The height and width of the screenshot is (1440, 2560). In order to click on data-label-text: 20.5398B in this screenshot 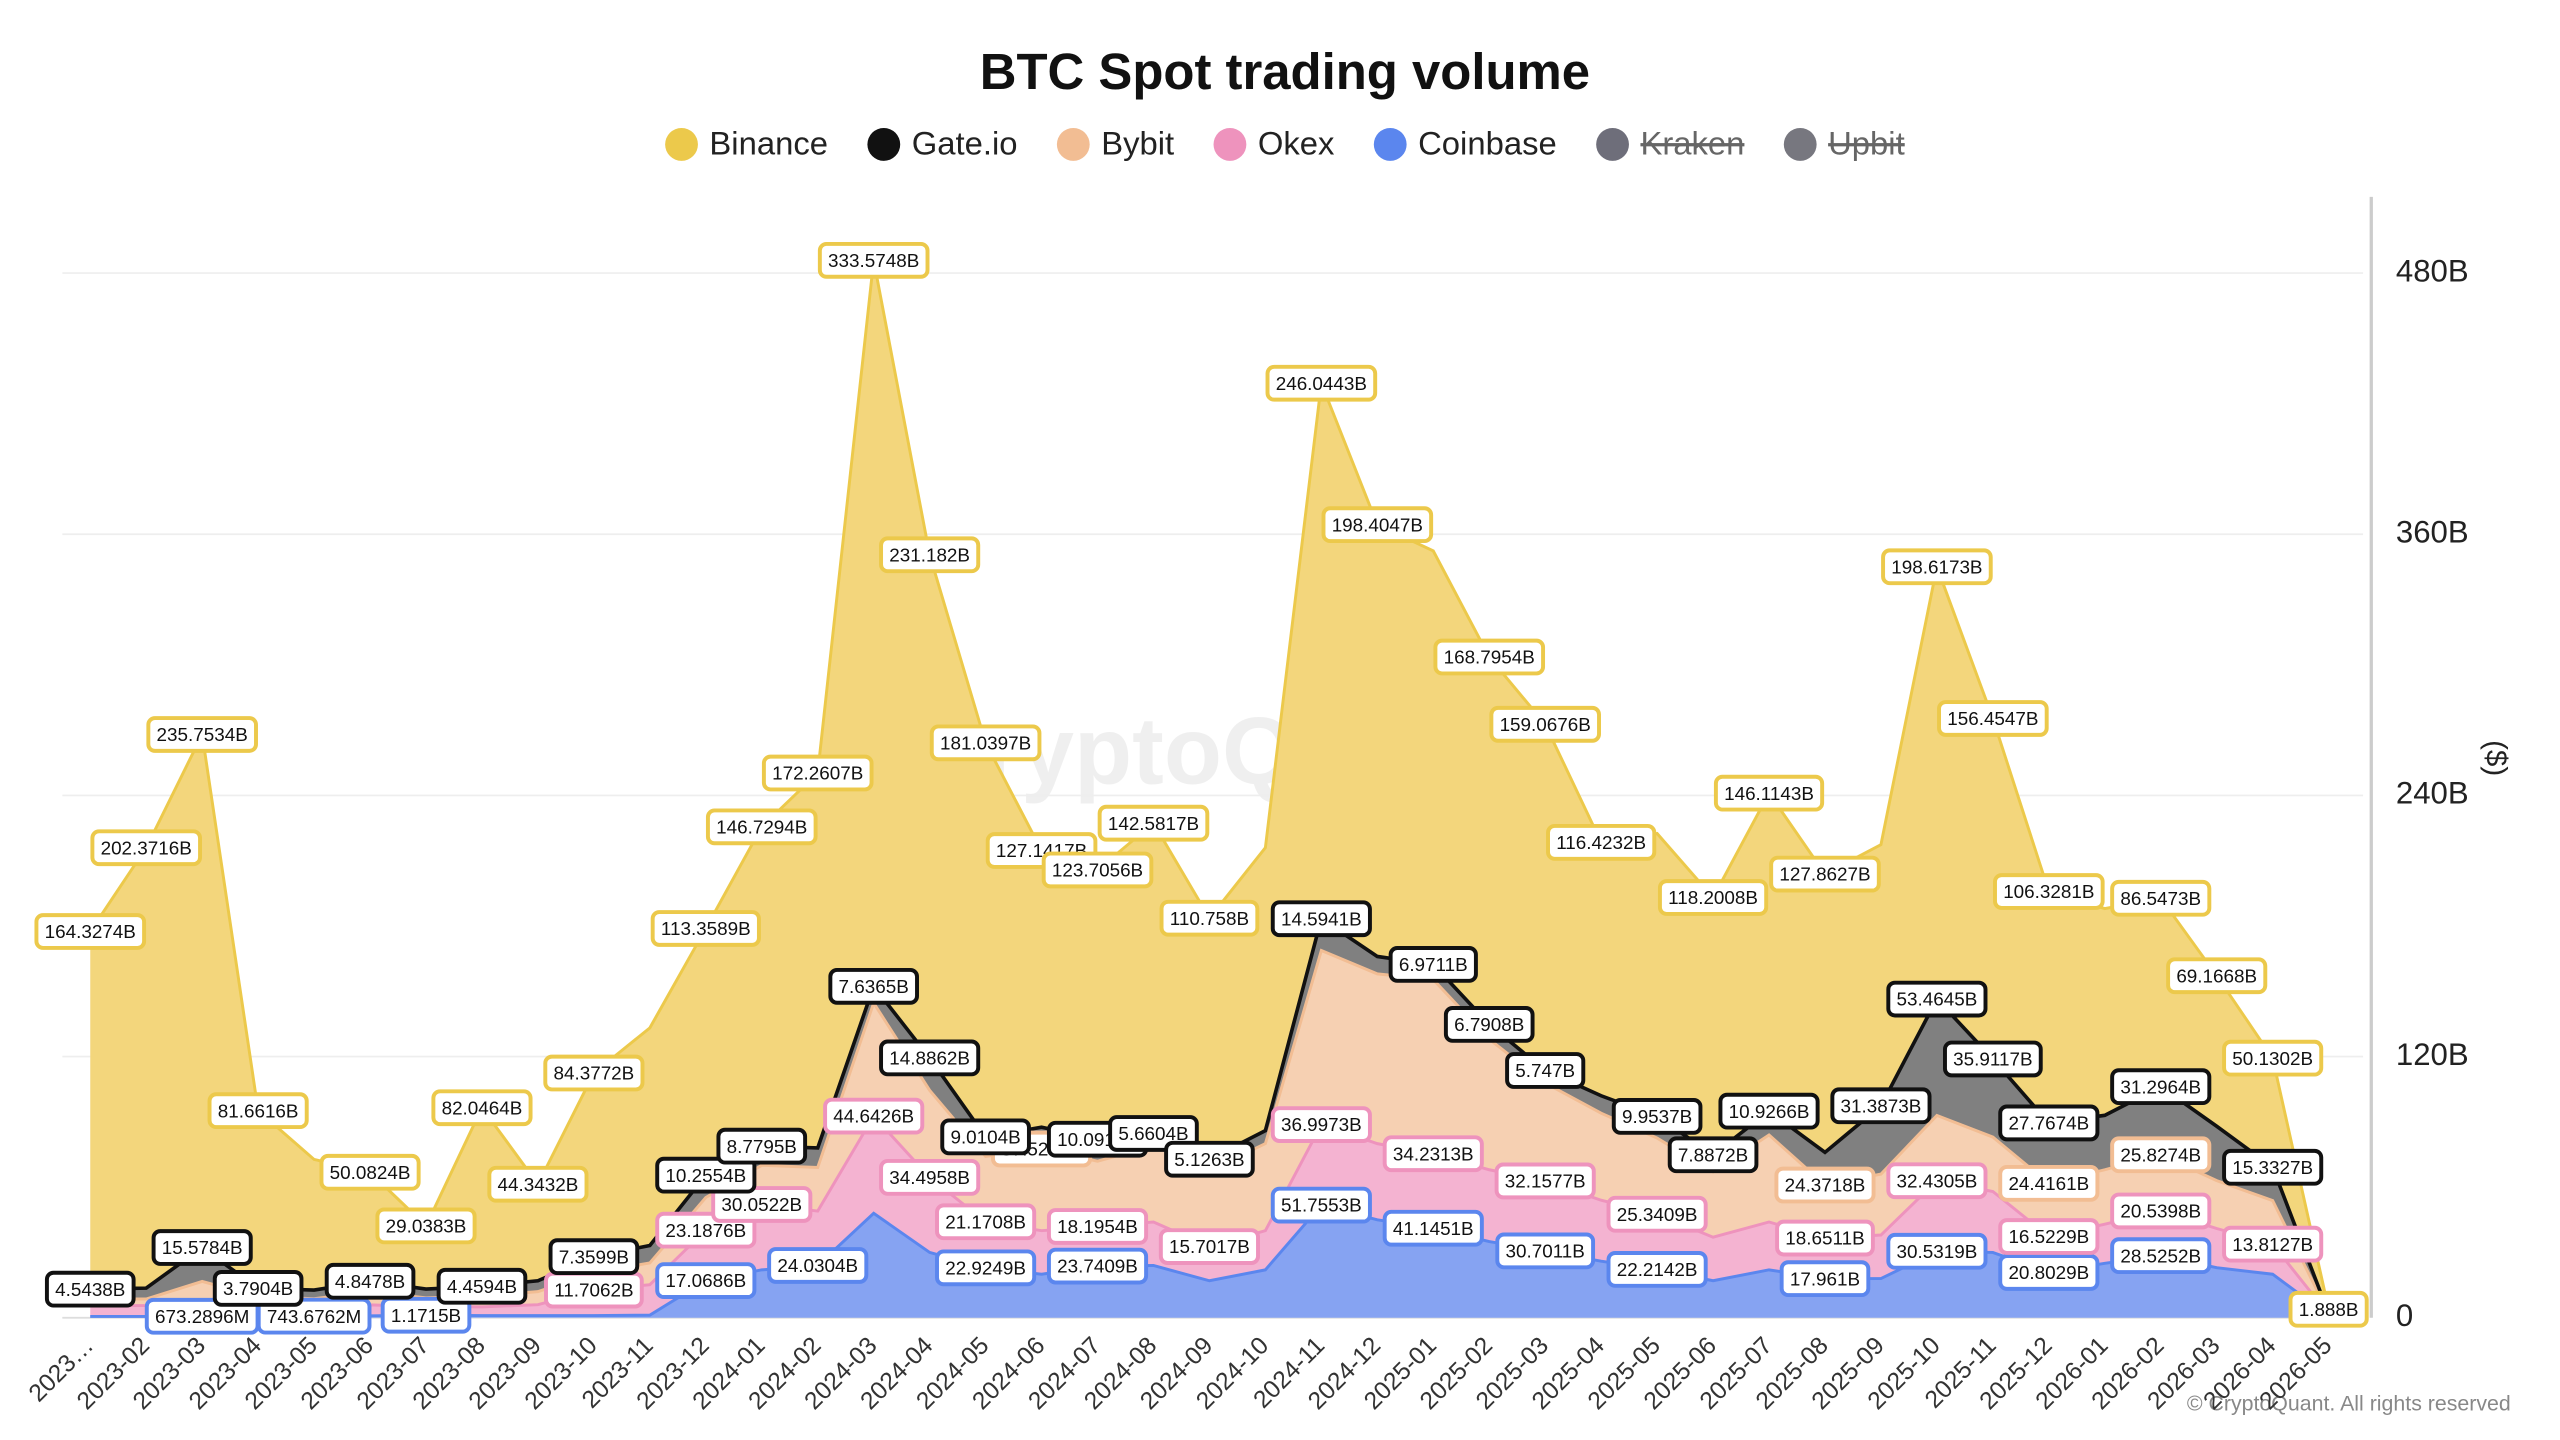, I will do `click(2160, 1211)`.